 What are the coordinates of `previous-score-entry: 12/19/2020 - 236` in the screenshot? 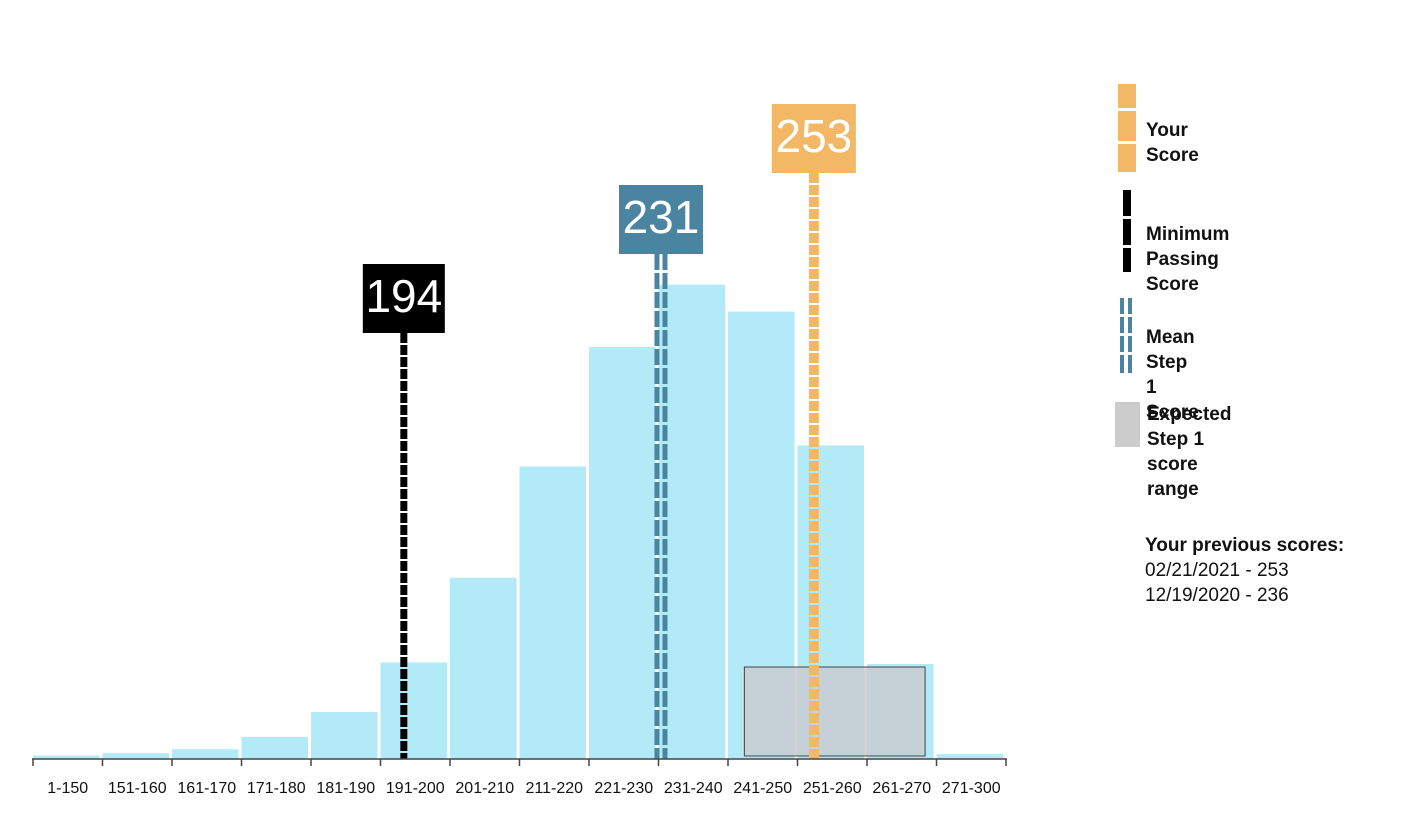 It's located at (1217, 595).